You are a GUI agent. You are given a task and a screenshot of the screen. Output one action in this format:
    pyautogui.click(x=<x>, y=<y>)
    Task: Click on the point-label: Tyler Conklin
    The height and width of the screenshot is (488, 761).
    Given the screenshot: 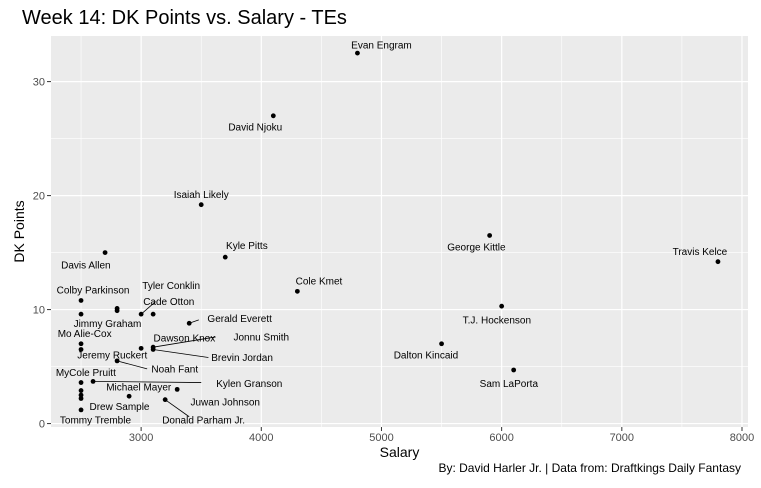 What is the action you would take?
    pyautogui.click(x=171, y=286)
    